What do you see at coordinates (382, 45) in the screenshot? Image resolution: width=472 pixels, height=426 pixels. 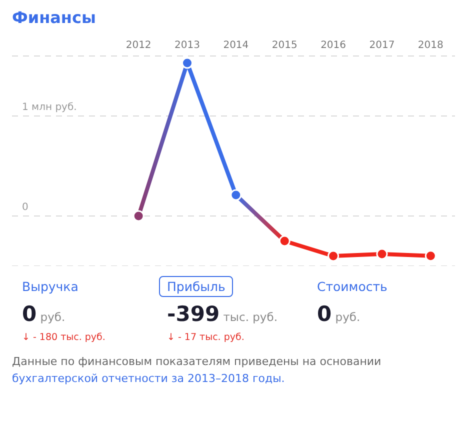 I see `x-tick-label: 2017` at bounding box center [382, 45].